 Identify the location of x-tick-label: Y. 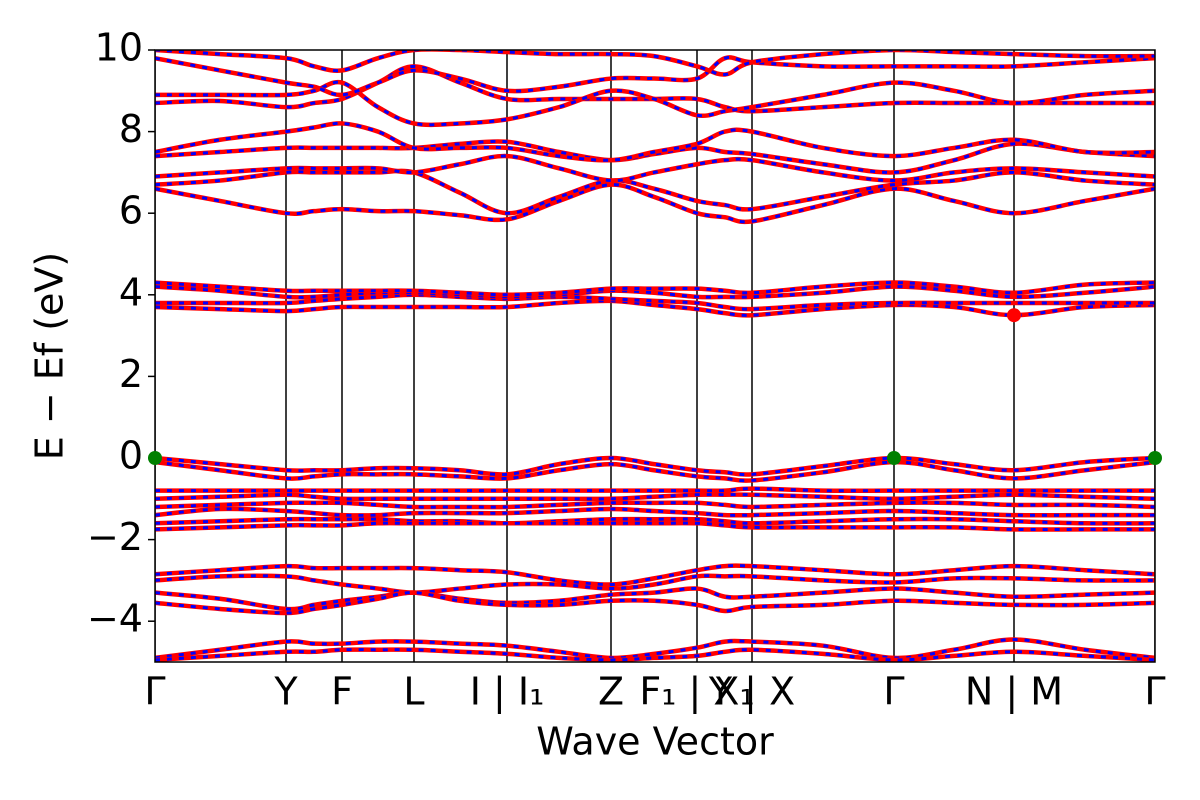
(285, 692).